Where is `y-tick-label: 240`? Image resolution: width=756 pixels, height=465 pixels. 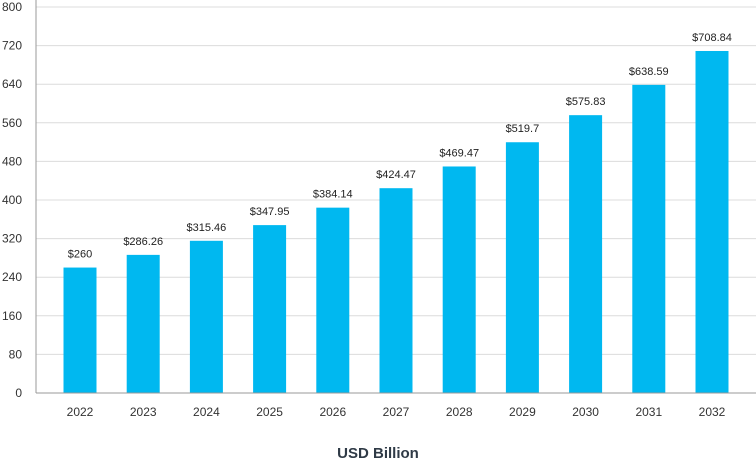 y-tick-label: 240 is located at coordinates (12, 277).